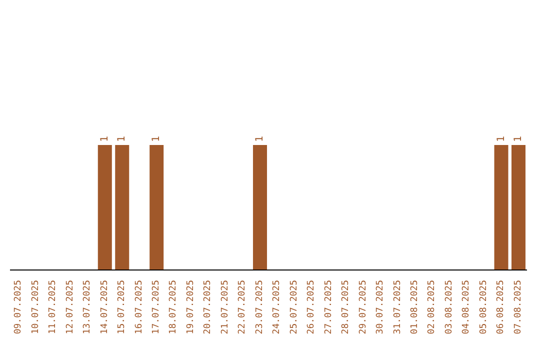 This screenshot has height=340, width=540. What do you see at coordinates (346, 307) in the screenshot?
I see `x-tick-label: 28.07.2025` at bounding box center [346, 307].